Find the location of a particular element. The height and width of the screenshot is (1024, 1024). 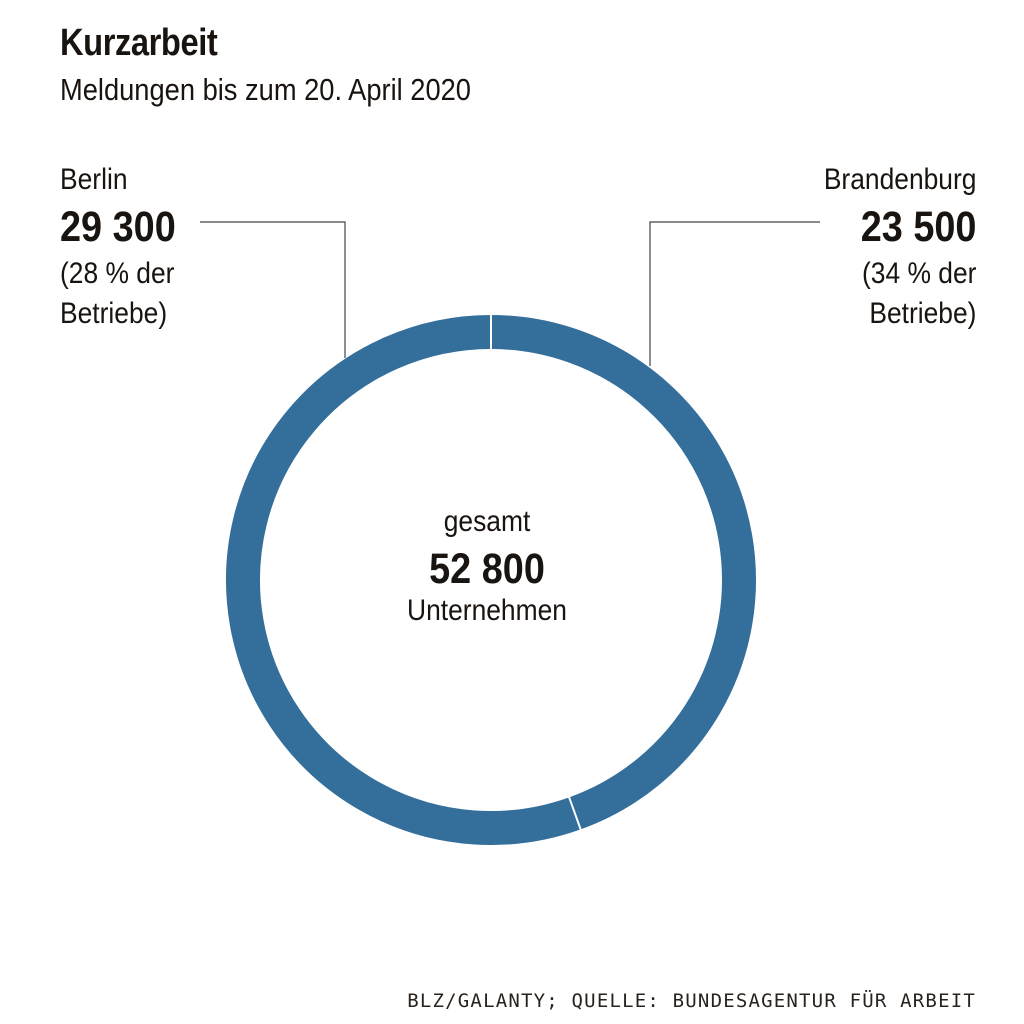

chart-subtitle: Meldungen bis zum 20. April 2020 is located at coordinates (265, 89).